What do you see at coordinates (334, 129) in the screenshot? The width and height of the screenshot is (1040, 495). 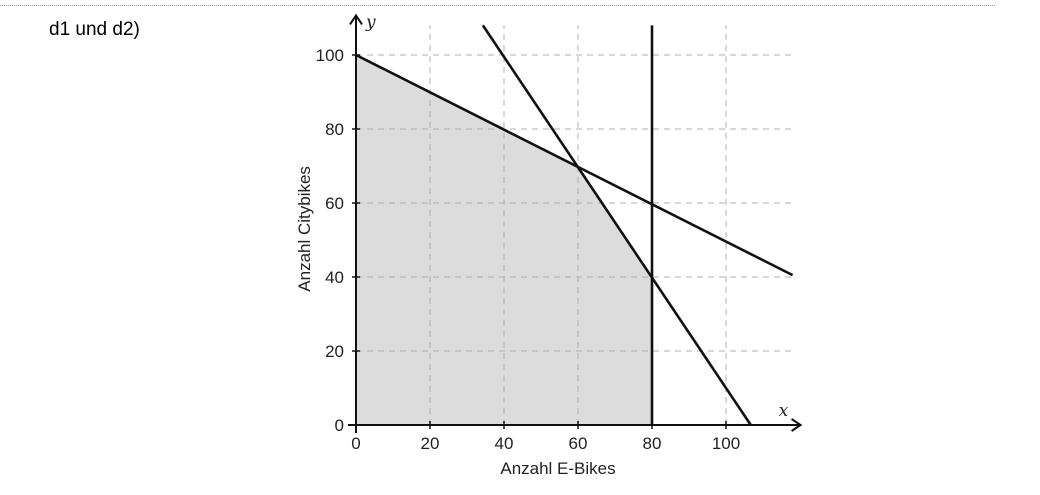 I see `y-tick-label-80: 80` at bounding box center [334, 129].